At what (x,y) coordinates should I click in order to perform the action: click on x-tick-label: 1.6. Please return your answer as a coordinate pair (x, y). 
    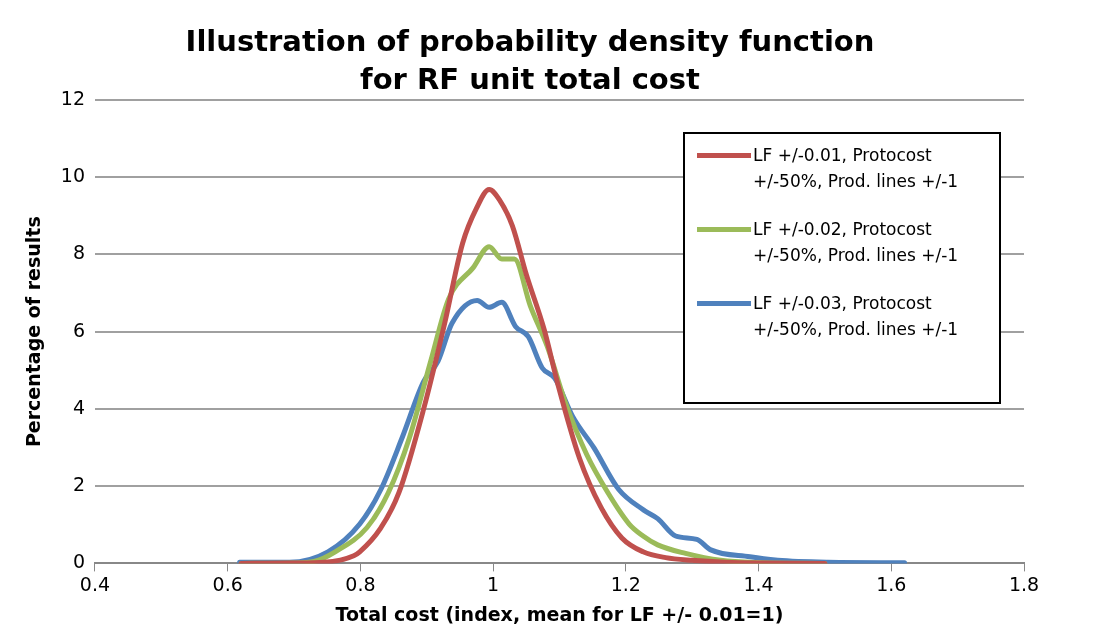
    Looking at the image, I should click on (891, 583).